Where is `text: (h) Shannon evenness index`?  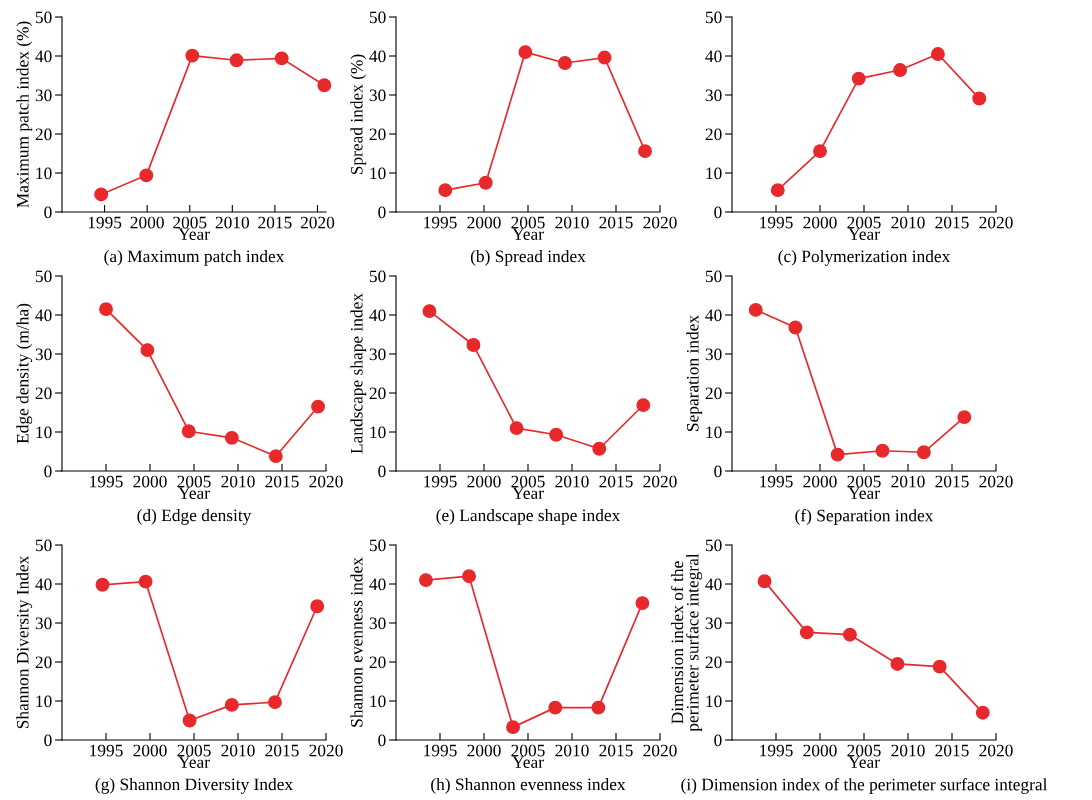
text: (h) Shannon evenness index is located at coordinates (528, 786).